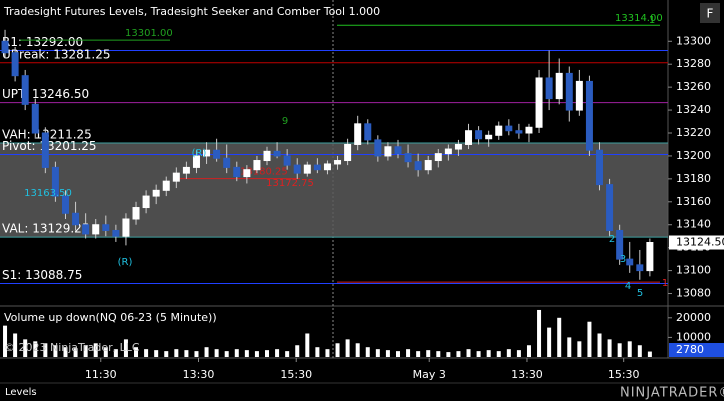  Describe the element at coordinates (693, 178) in the screenshot. I see `y-tick-label: 13180` at that location.